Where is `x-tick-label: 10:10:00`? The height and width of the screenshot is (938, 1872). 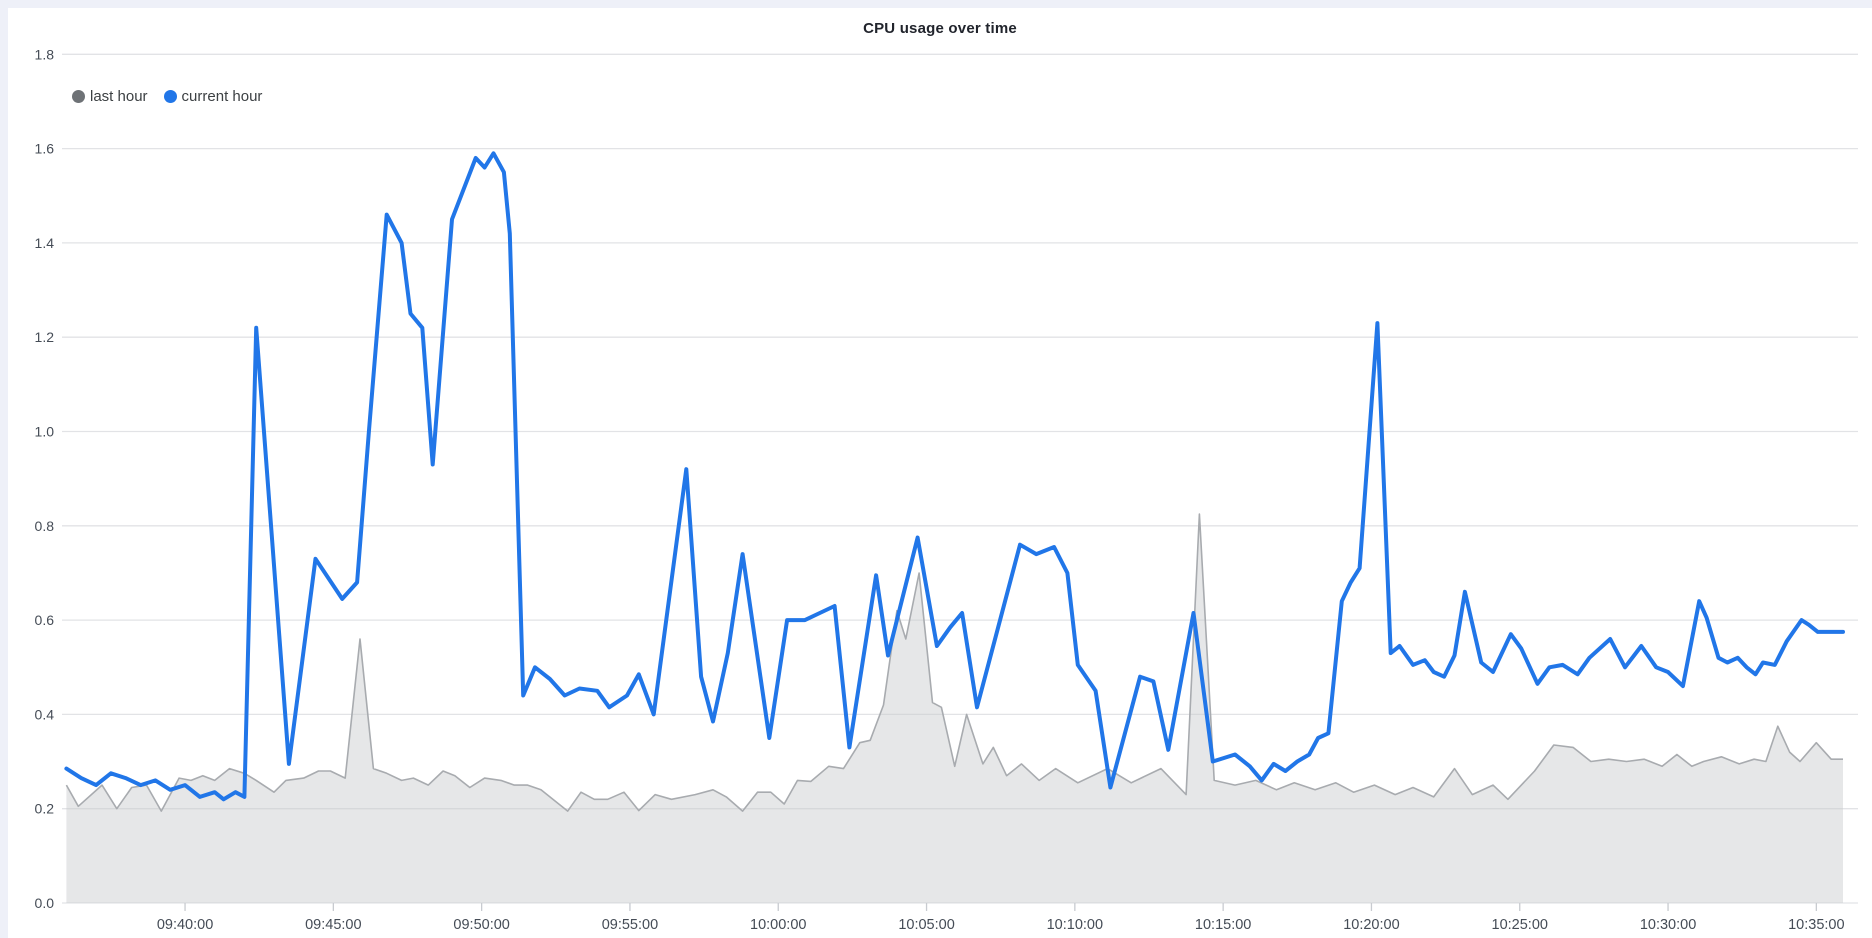
x-tick-label: 10:10:00 is located at coordinates (1075, 925).